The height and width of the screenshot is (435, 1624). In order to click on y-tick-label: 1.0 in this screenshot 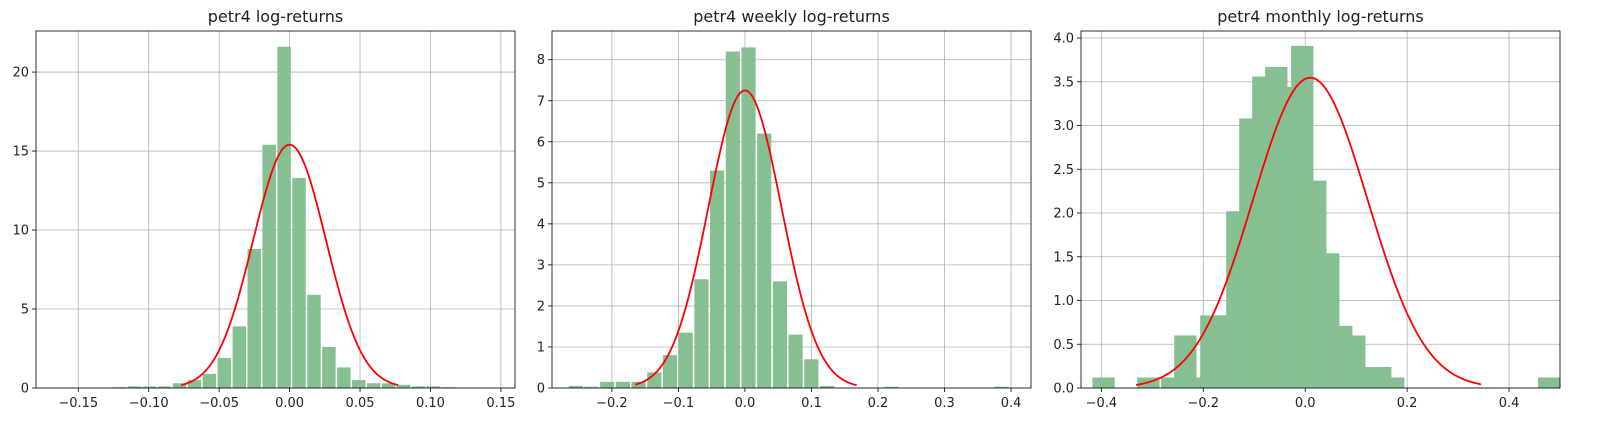, I will do `click(1063, 301)`.